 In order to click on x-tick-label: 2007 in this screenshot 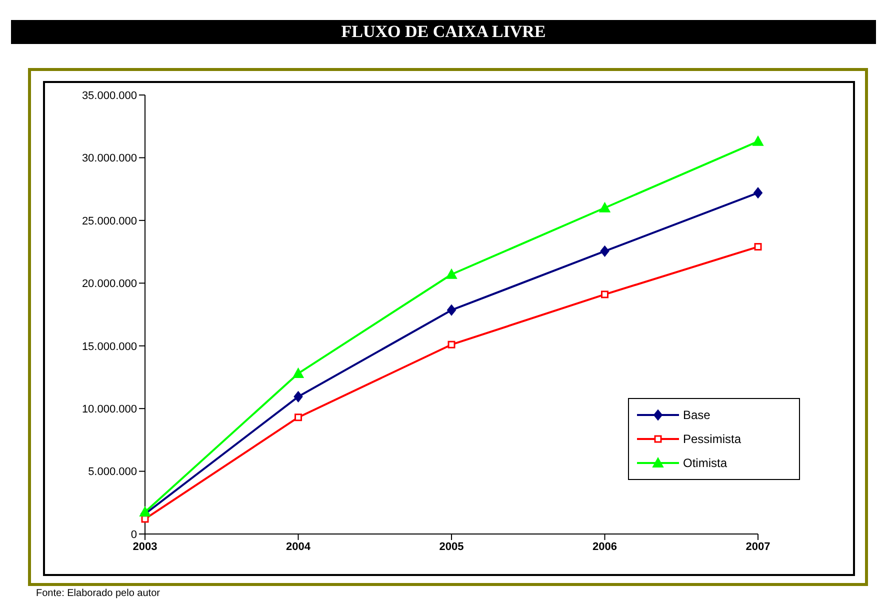, I will do `click(758, 546)`.